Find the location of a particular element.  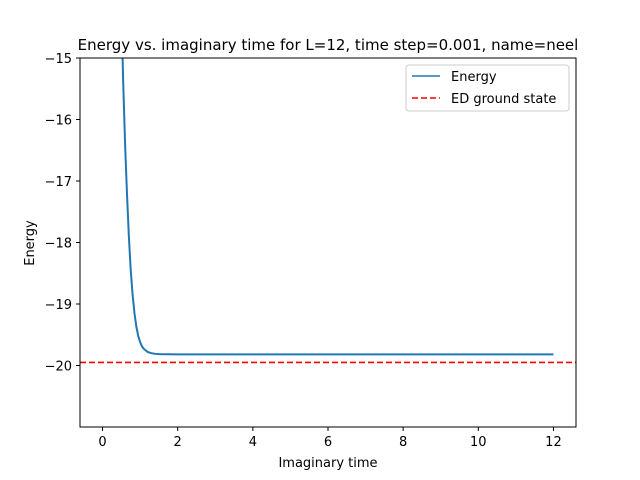

y-tick-label: −15 is located at coordinates (58, 59).